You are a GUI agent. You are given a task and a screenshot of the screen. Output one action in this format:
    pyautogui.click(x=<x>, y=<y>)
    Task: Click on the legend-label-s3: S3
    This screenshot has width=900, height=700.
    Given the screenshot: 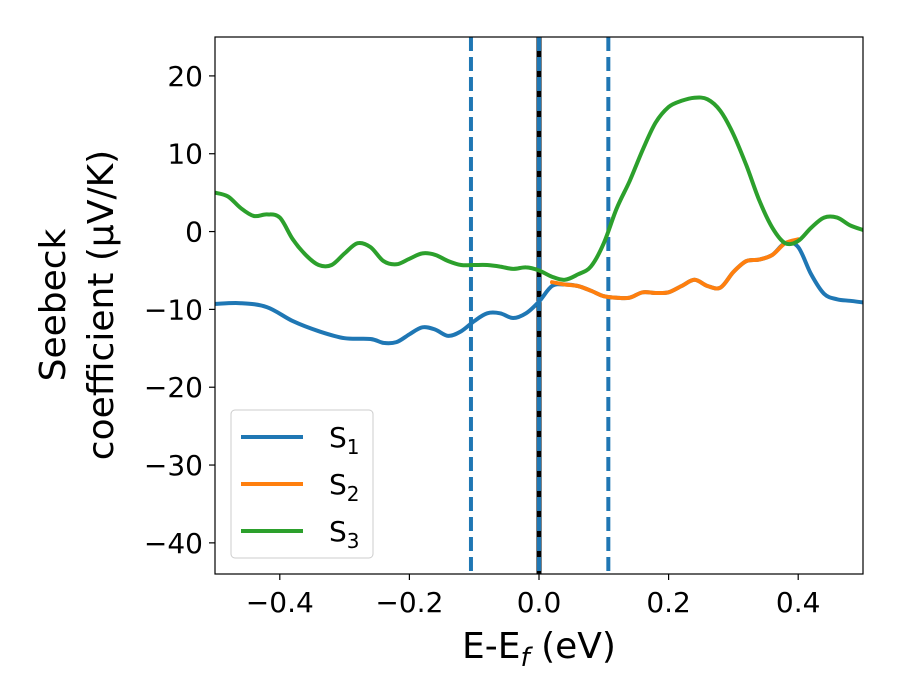 What is the action you would take?
    pyautogui.click(x=344, y=534)
    